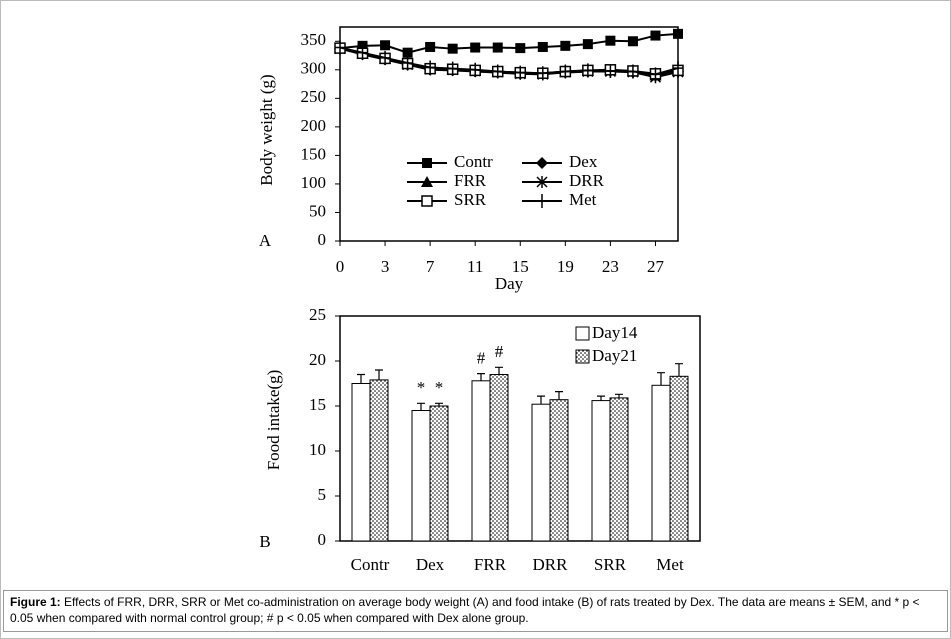 The image size is (951, 639). I want to click on x-tick-label: SRR, so click(610, 564).